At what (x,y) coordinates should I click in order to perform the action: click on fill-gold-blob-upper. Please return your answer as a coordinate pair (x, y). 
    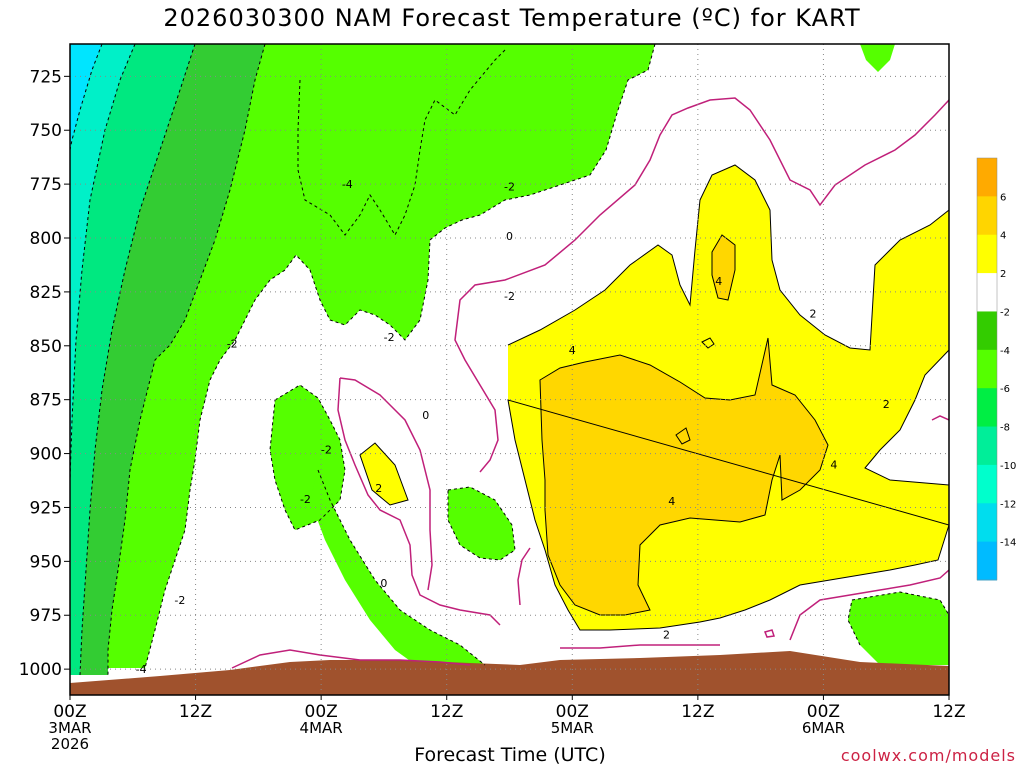
    Looking at the image, I should click on (723, 267).